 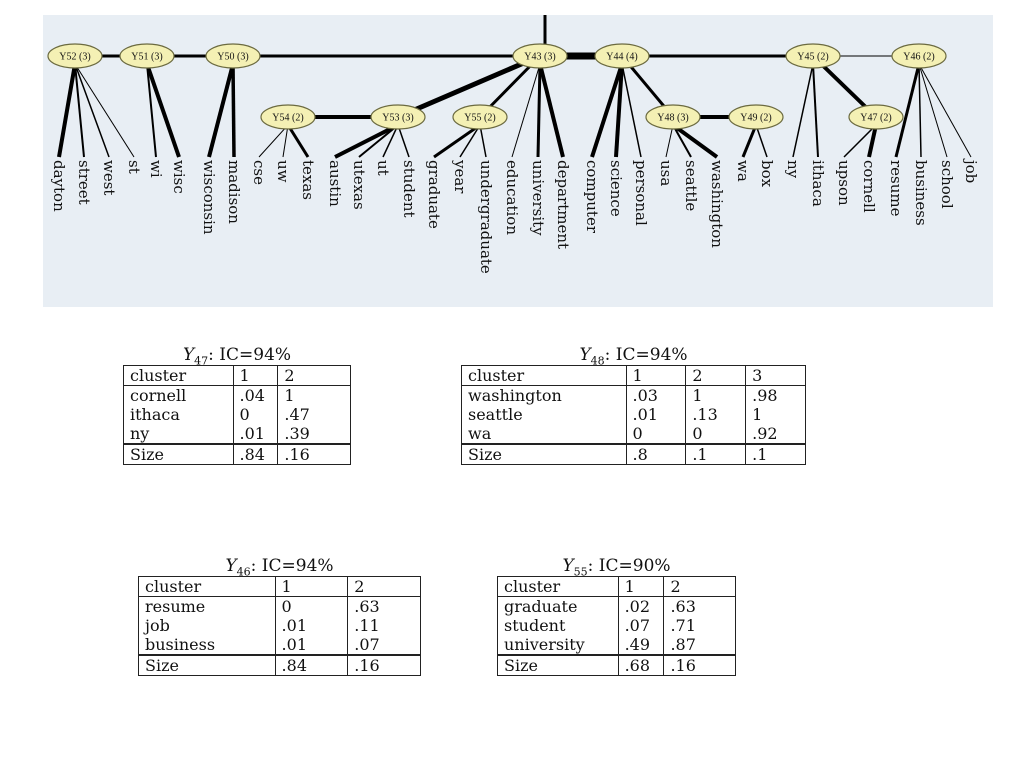 What do you see at coordinates (558, 645) in the screenshot?
I see `table-cell: university` at bounding box center [558, 645].